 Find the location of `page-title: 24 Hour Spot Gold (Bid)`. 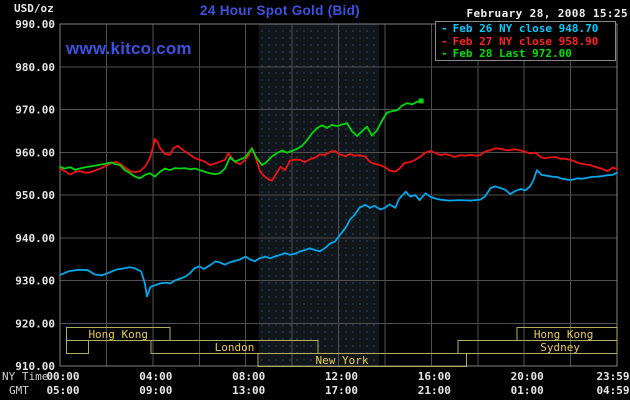

page-title: 24 Hour Spot Gold (Bid) is located at coordinates (280, 10).